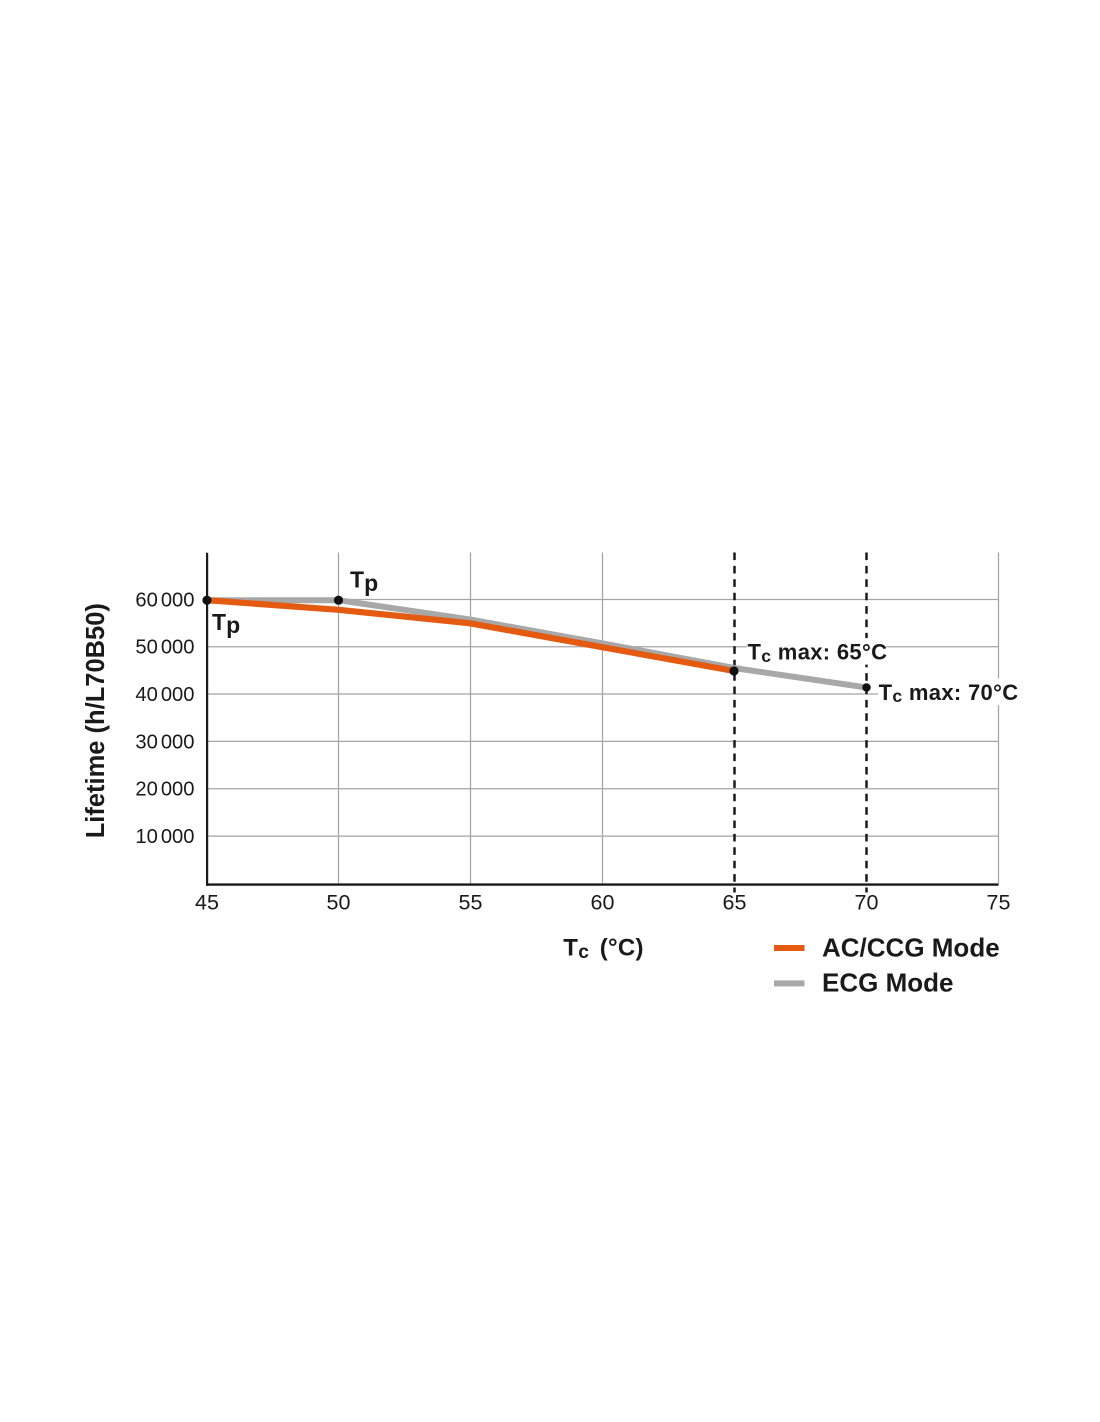  What do you see at coordinates (887, 983) in the screenshot?
I see `svg-text: ECG Mode` at bounding box center [887, 983].